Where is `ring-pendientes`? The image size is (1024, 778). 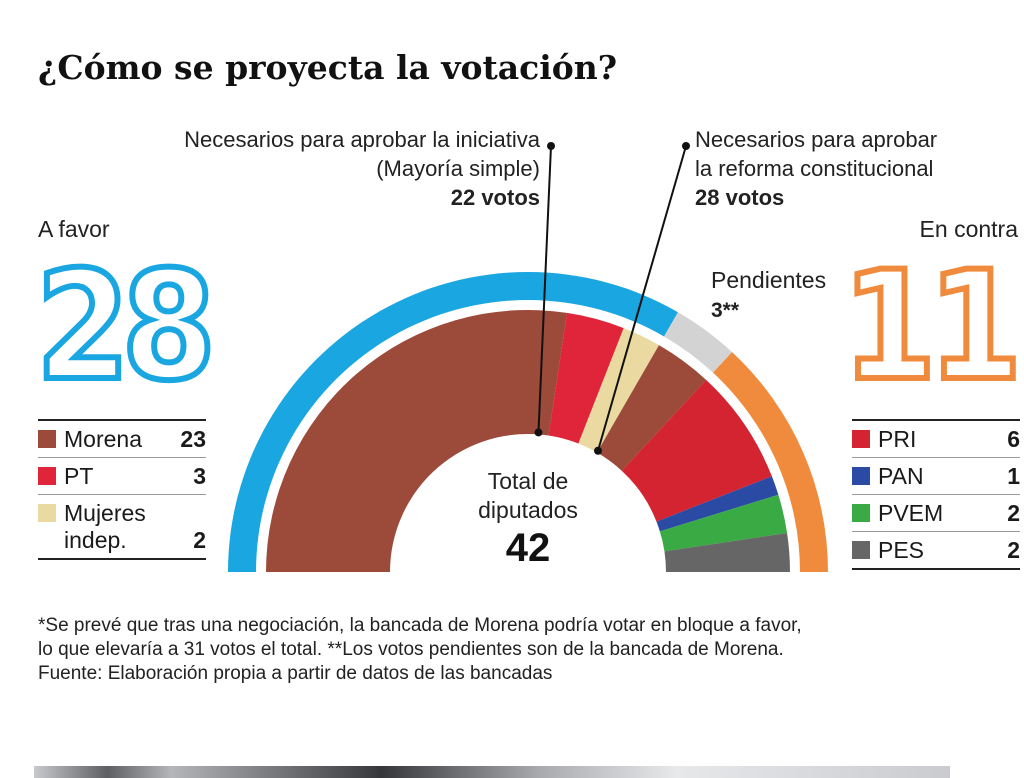 ring-pendientes is located at coordinates (698, 342).